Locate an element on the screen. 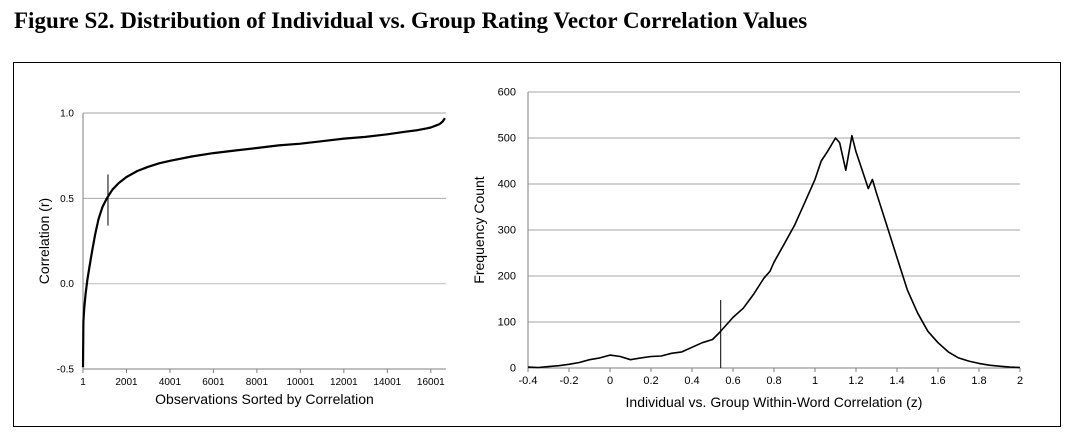  y-tick-label: 400 is located at coordinates (507, 185).